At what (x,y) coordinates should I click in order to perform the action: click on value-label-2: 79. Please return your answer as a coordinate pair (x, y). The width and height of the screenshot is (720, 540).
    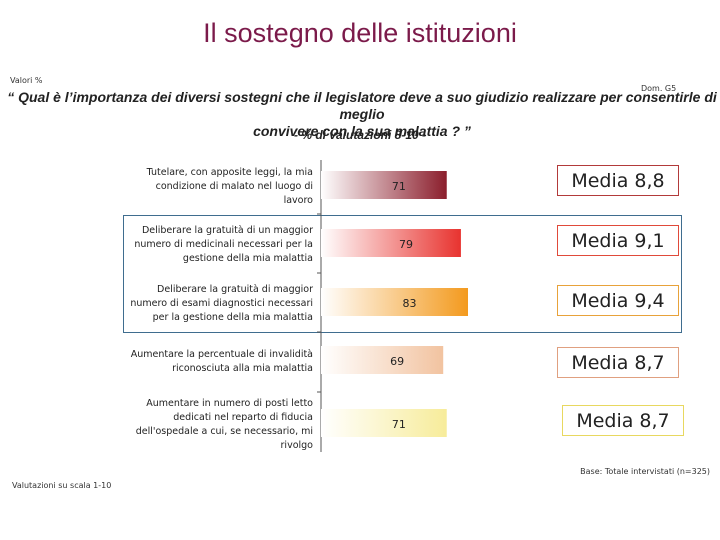
    Looking at the image, I should click on (406, 244).